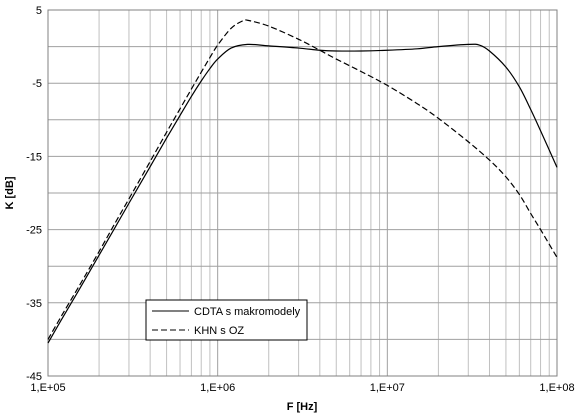 Image resolution: width=586 pixels, height=414 pixels. What do you see at coordinates (556, 388) in the screenshot?
I see `x-tick-label: 1,E+08` at bounding box center [556, 388].